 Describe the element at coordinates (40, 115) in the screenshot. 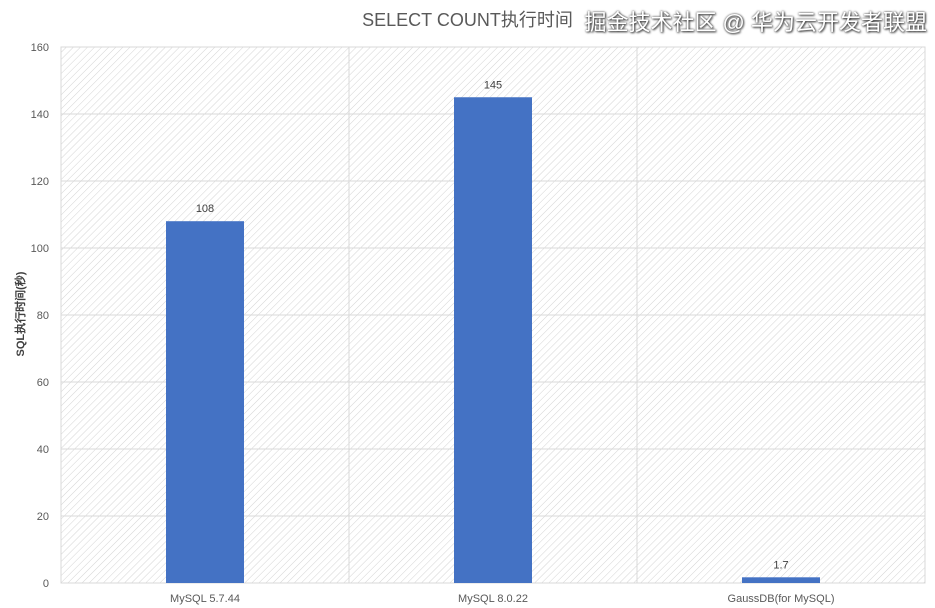

I see `y-tick-label: 140` at that location.